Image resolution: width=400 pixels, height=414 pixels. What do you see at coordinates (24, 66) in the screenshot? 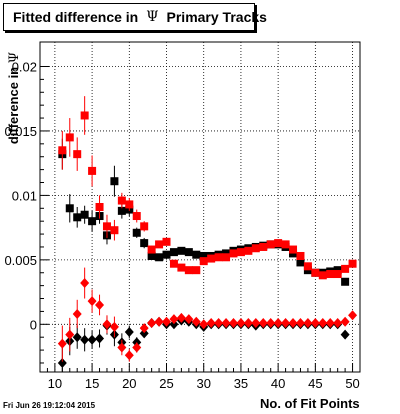
I see `y-tick-label: 0.02` at bounding box center [24, 66].